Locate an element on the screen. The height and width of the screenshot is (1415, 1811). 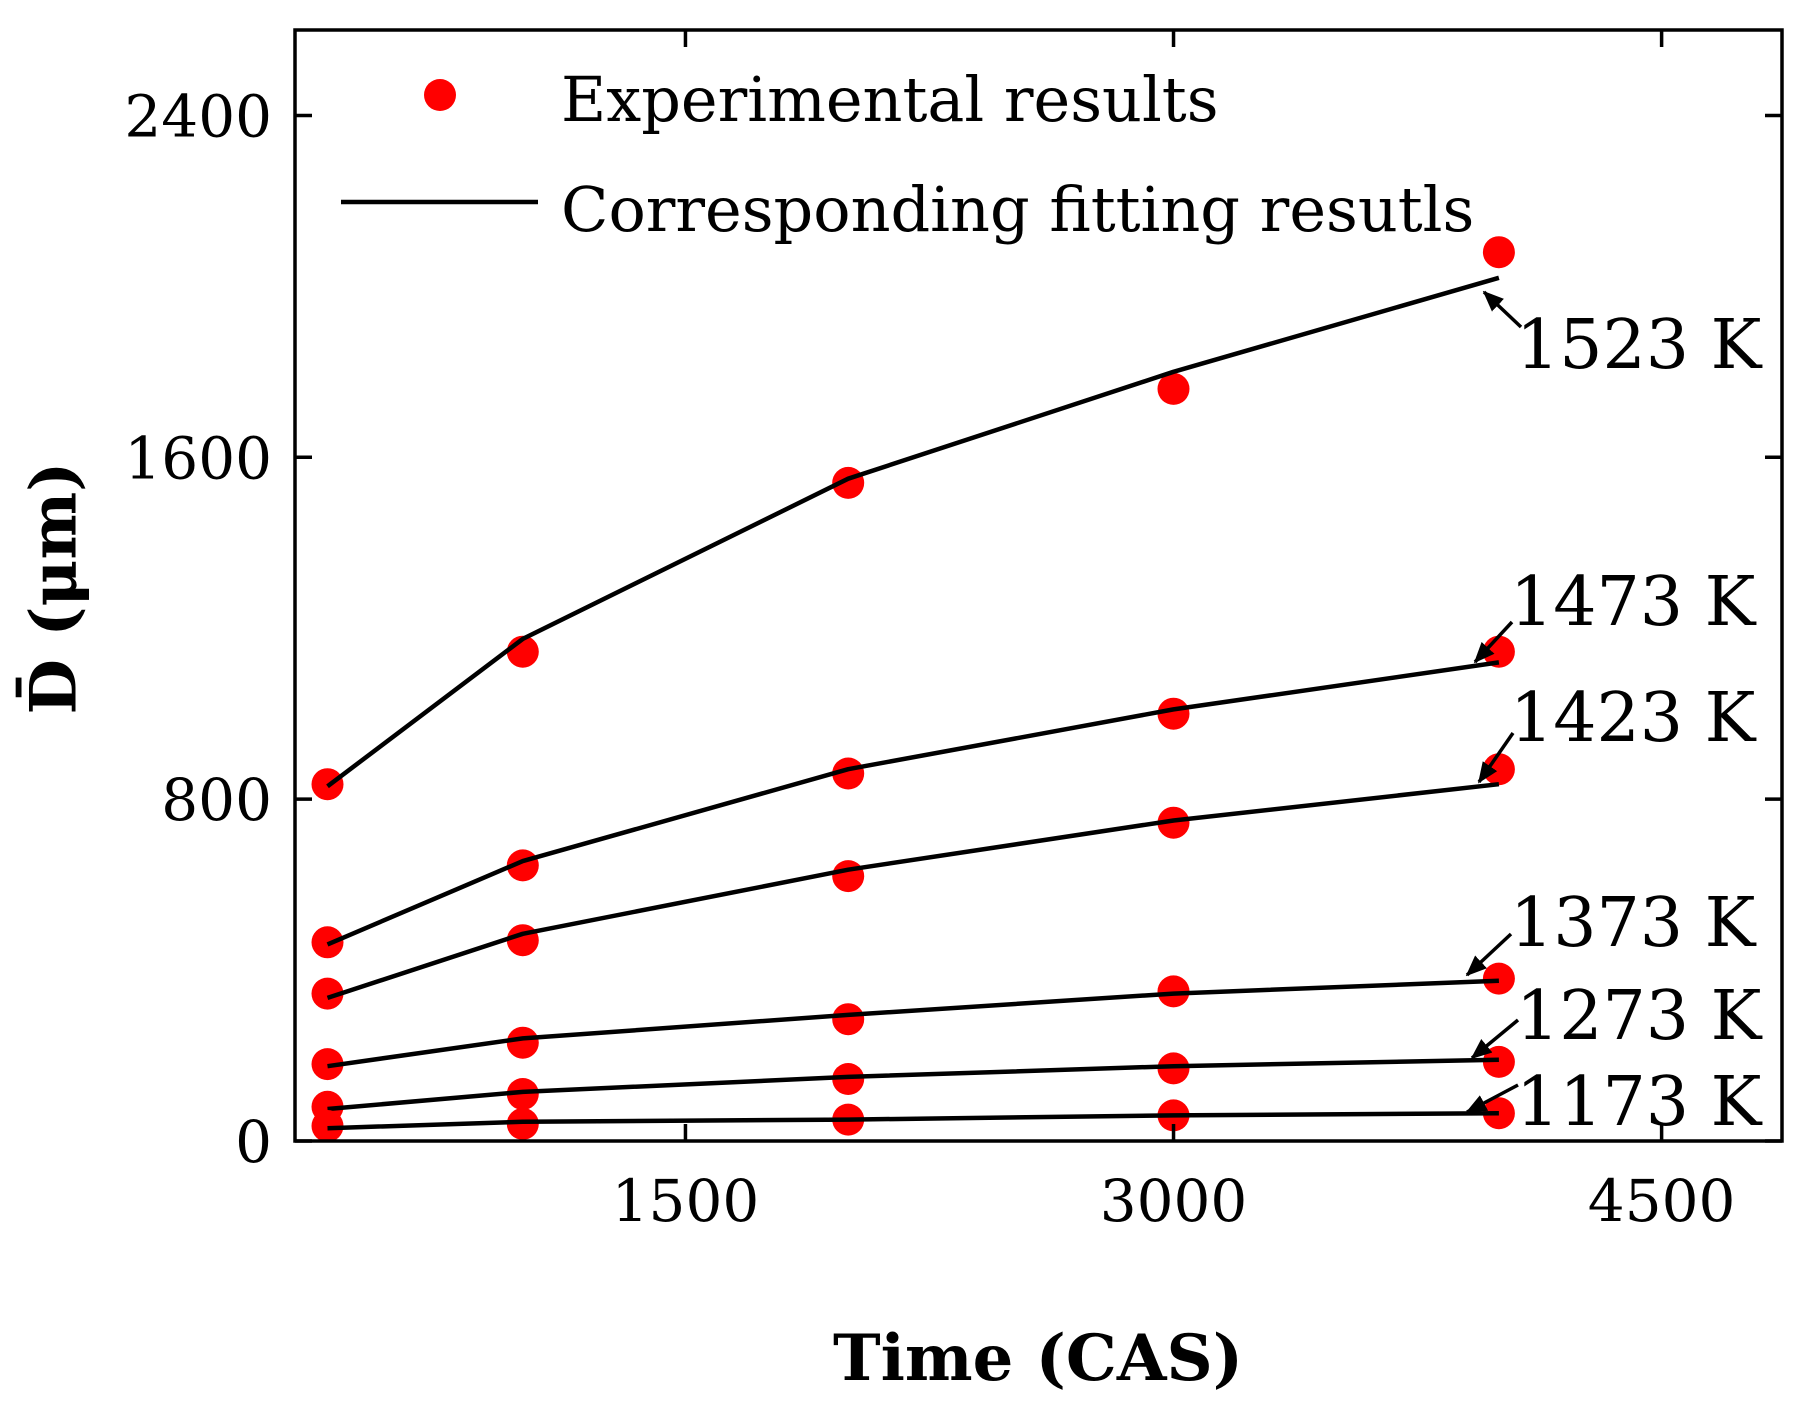
y-axis-label: D̄ (μm) is located at coordinates (54, 588).